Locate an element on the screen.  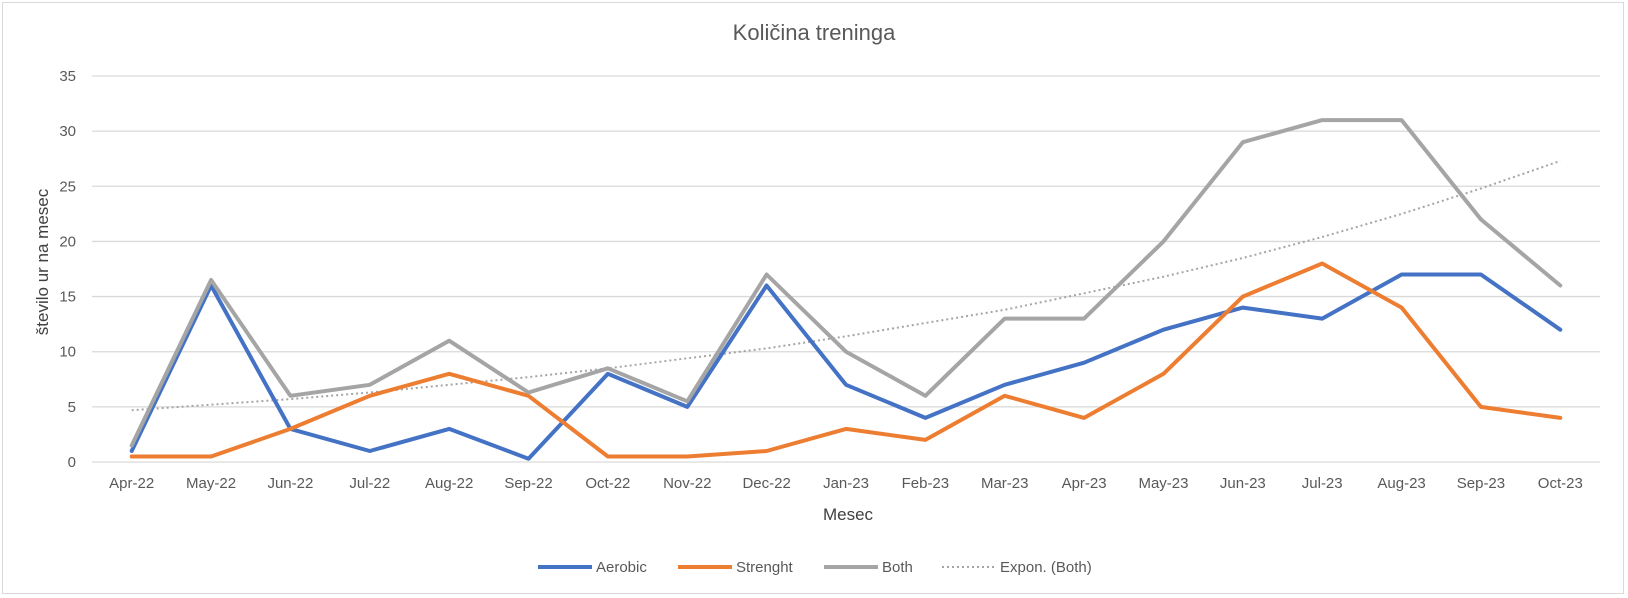
x-tick-label: Mar-23 is located at coordinates (1005, 483).